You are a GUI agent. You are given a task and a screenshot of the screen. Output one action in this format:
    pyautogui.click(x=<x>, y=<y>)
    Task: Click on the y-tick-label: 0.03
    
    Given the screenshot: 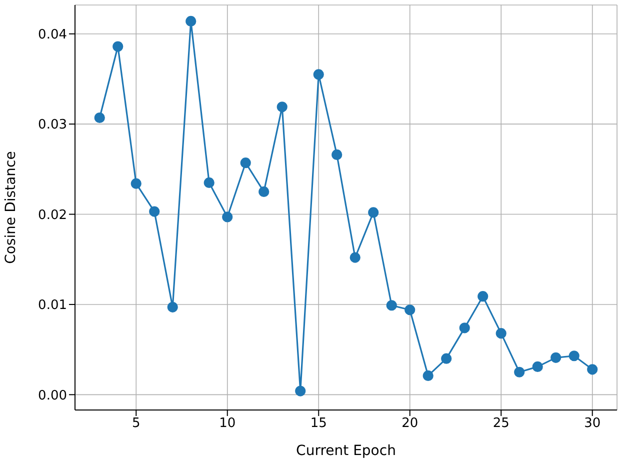 What is the action you would take?
    pyautogui.click(x=52, y=125)
    